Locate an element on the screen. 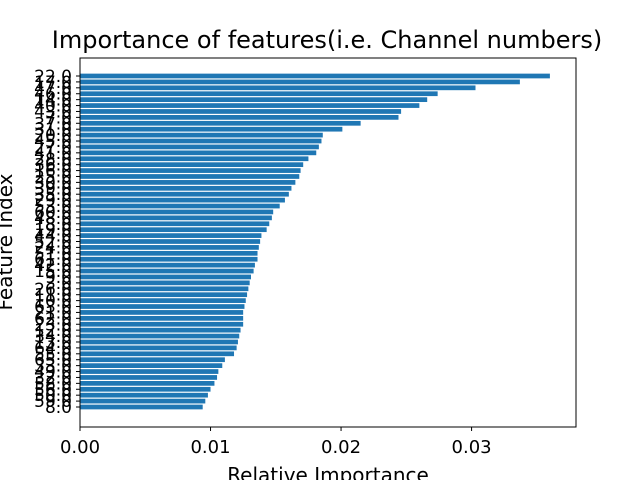 The width and height of the screenshot is (640, 484). y-tick-label: 21.0 is located at coordinates (53, 313).